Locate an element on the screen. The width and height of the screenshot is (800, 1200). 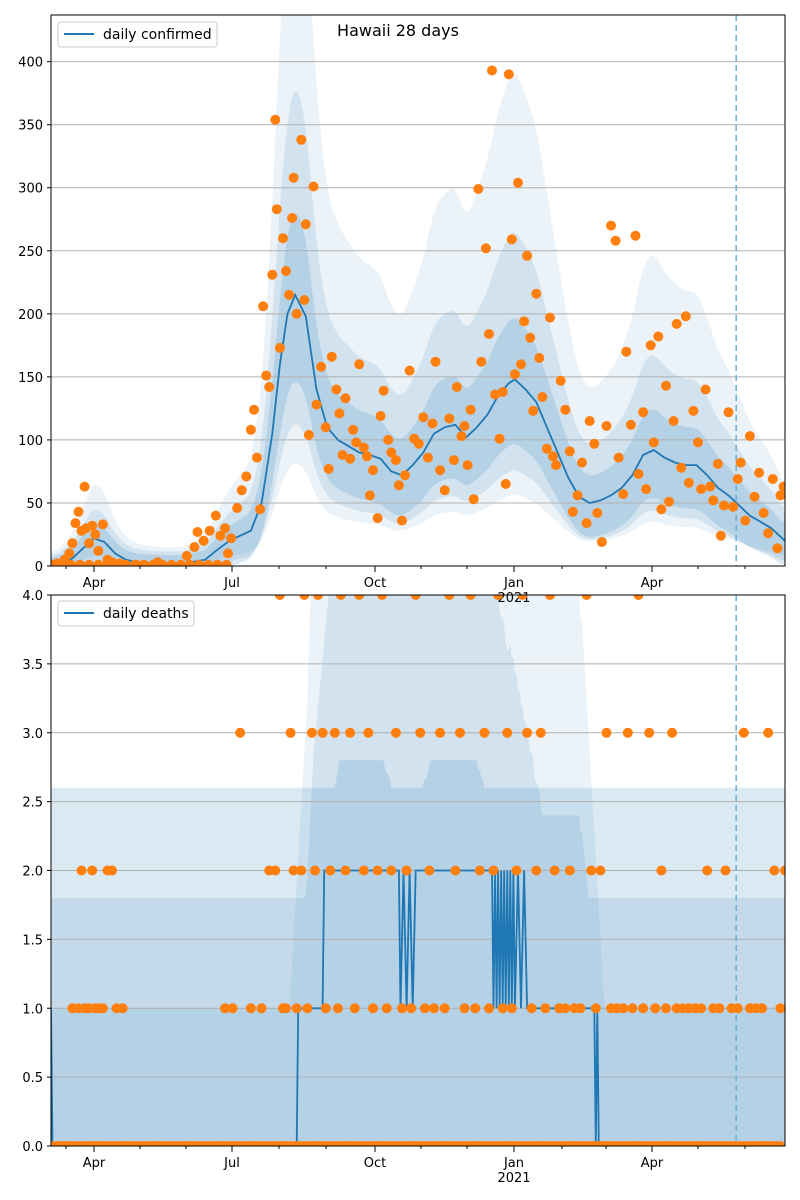
confirmed-y-tick-label: 0 is located at coordinates (39, 567).